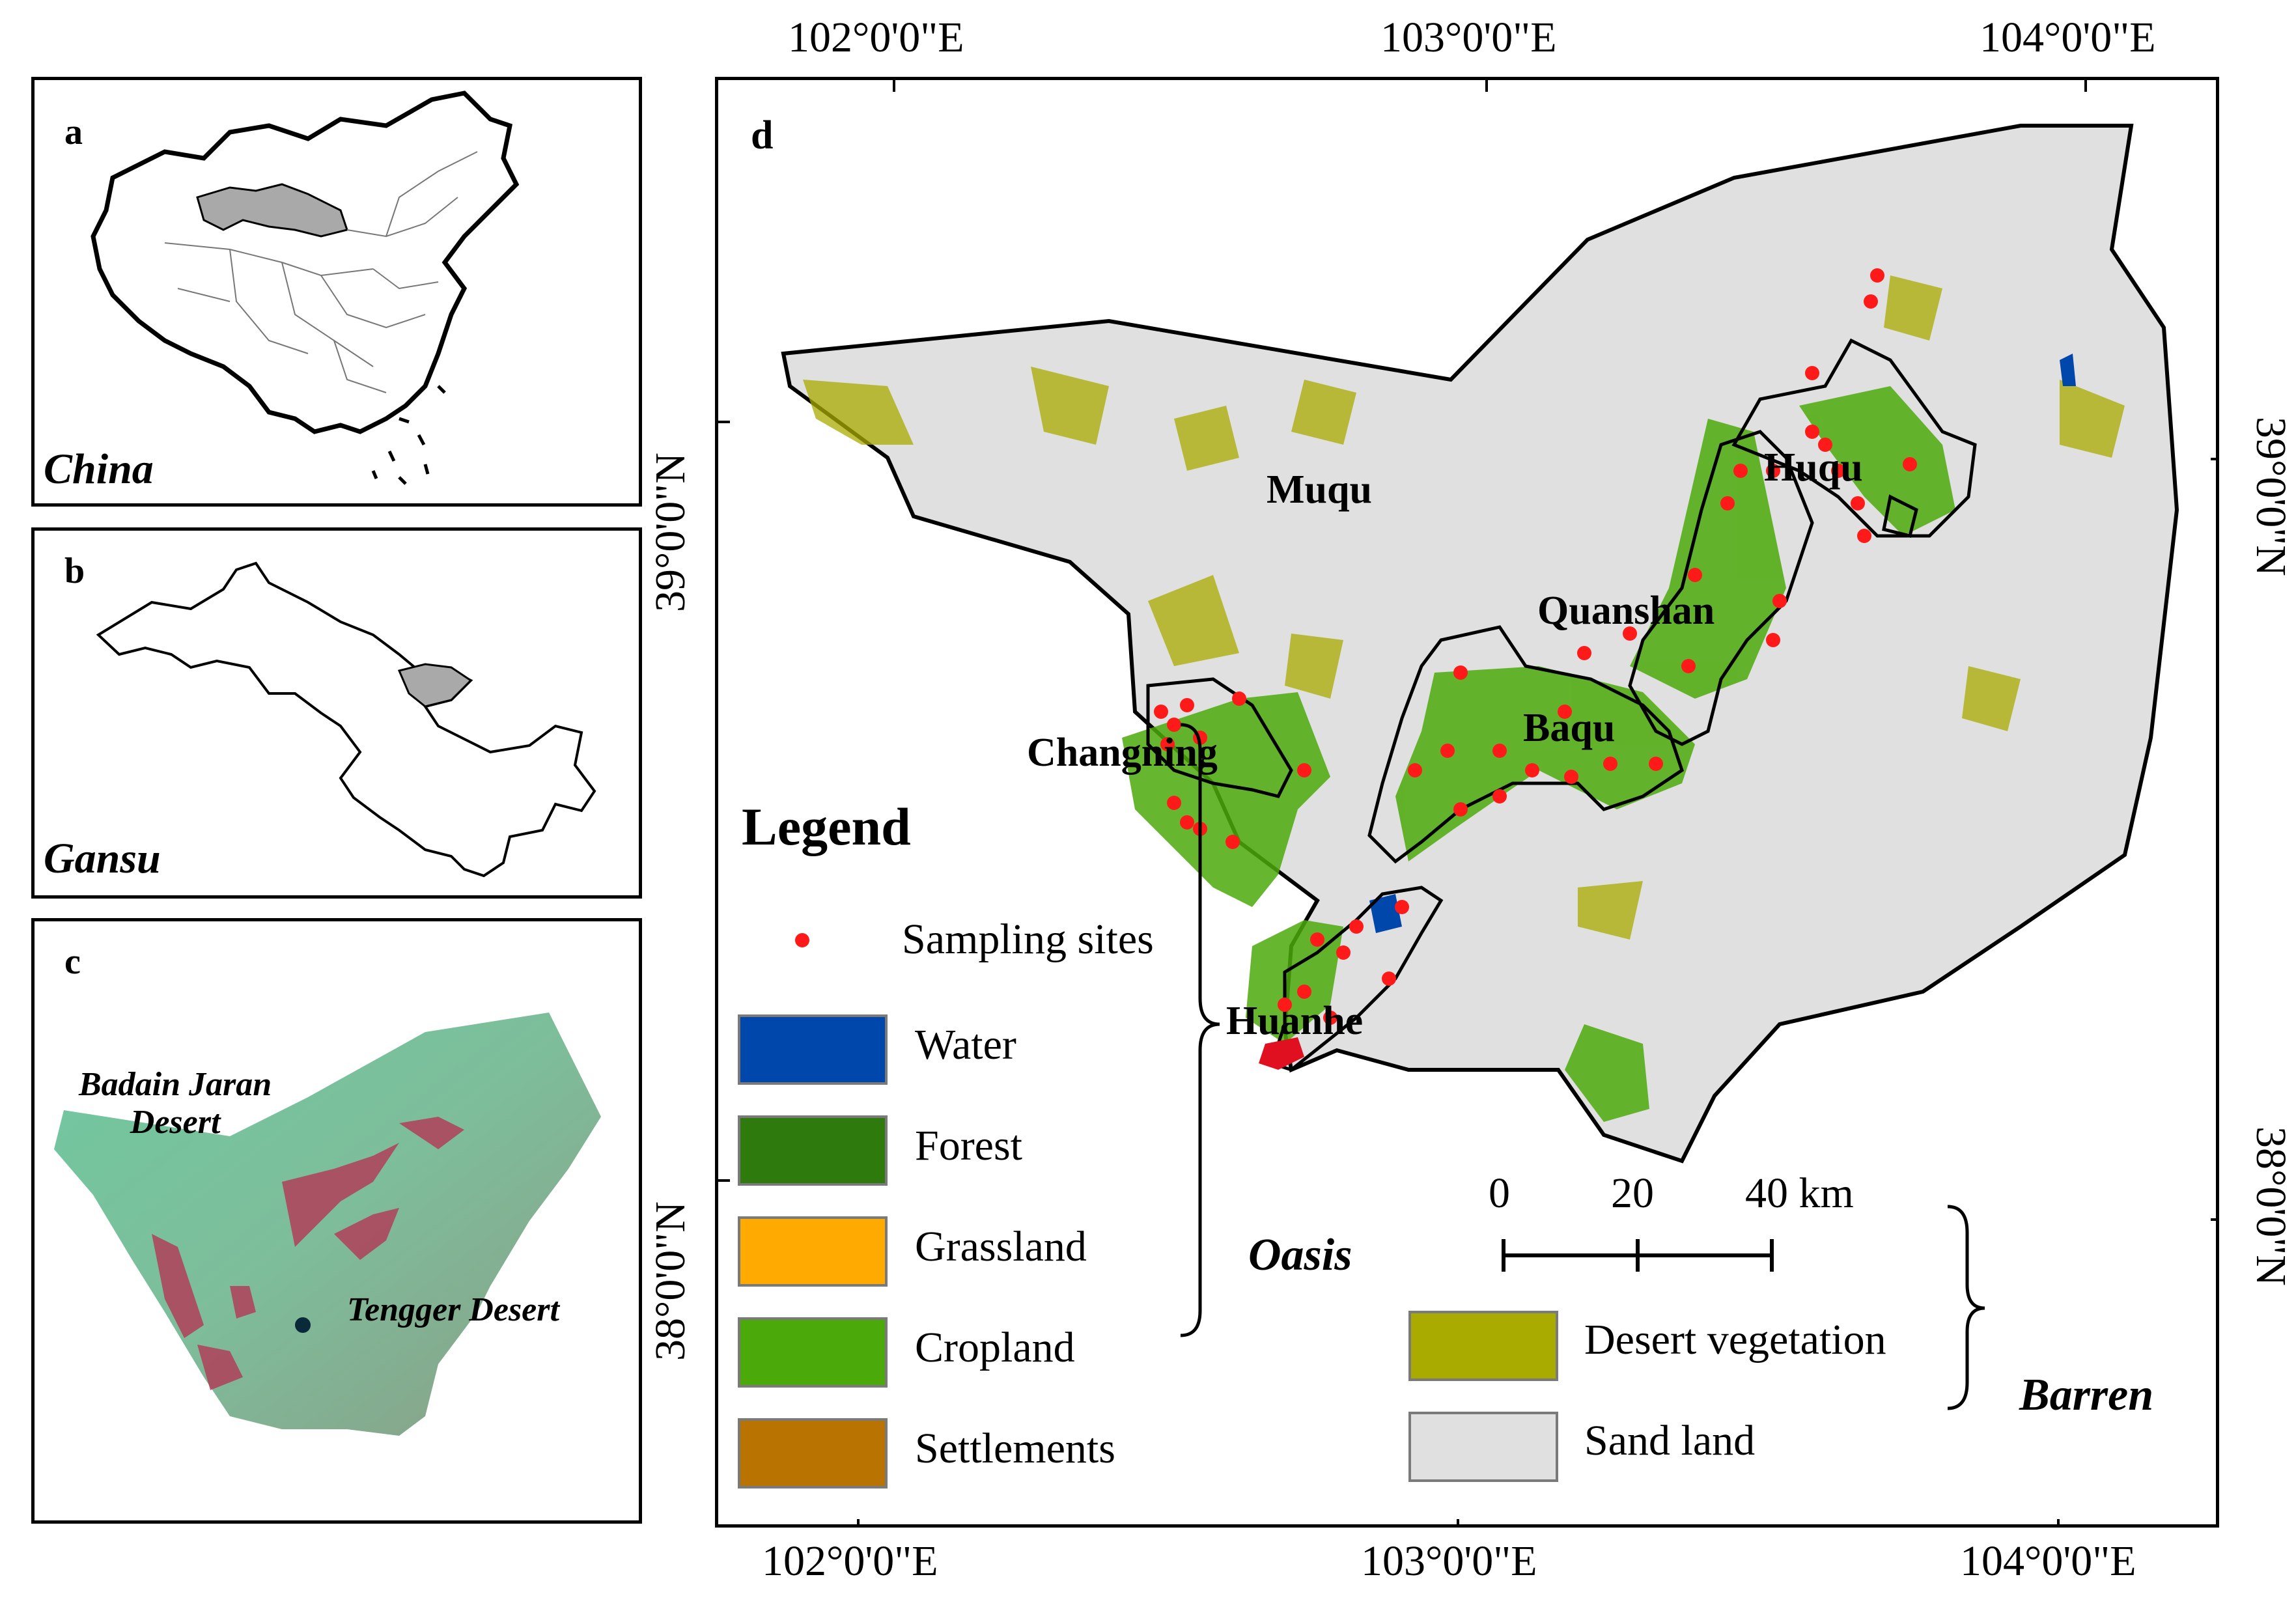 The width and height of the screenshot is (2296, 1607). Describe the element at coordinates (306, 262) in the screenshot. I see `china-border` at that location.